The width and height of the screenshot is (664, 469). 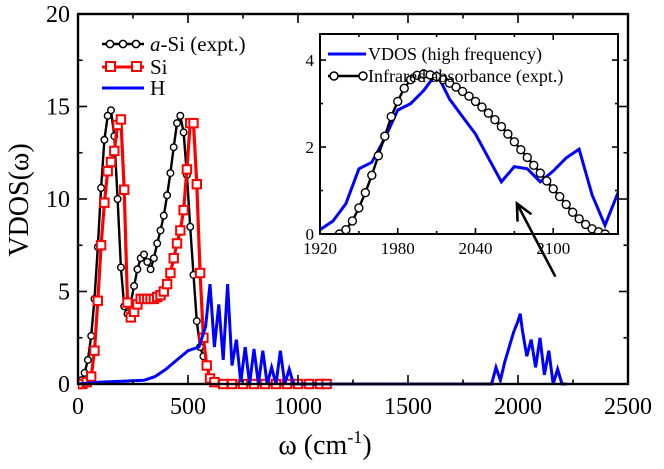 What do you see at coordinates (354, 437) in the screenshot?
I see `x-axis-label-superscript: -1` at bounding box center [354, 437].